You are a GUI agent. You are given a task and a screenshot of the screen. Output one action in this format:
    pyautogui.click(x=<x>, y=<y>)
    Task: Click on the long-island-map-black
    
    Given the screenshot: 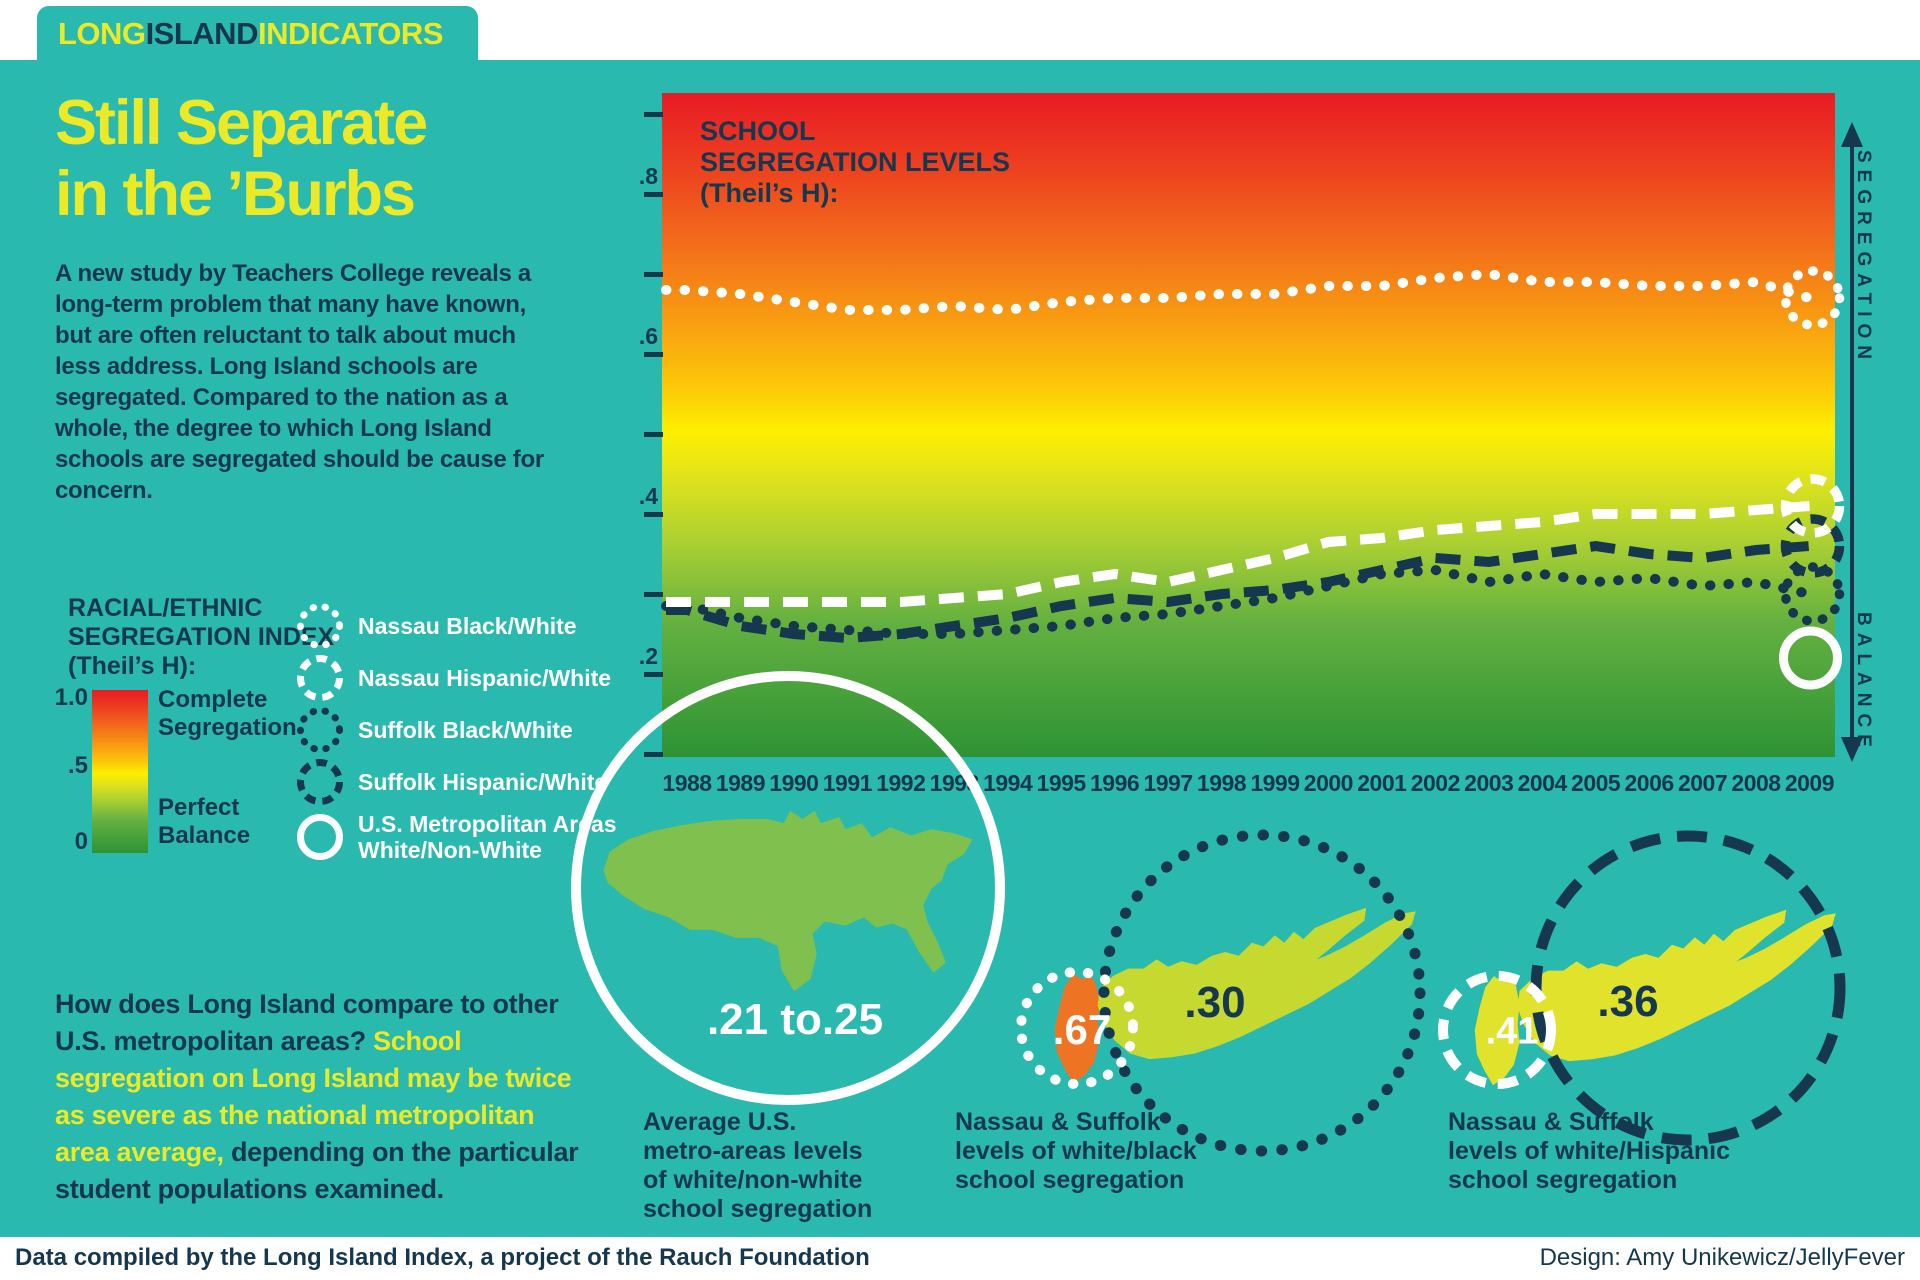 What is the action you would take?
    pyautogui.click(x=1235, y=995)
    